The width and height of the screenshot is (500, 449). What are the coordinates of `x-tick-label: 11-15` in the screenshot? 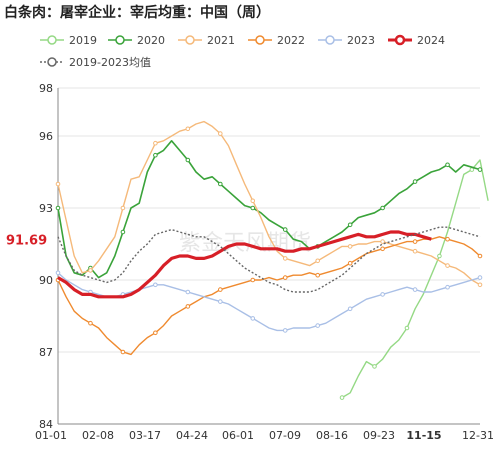 It's located at (423, 435).